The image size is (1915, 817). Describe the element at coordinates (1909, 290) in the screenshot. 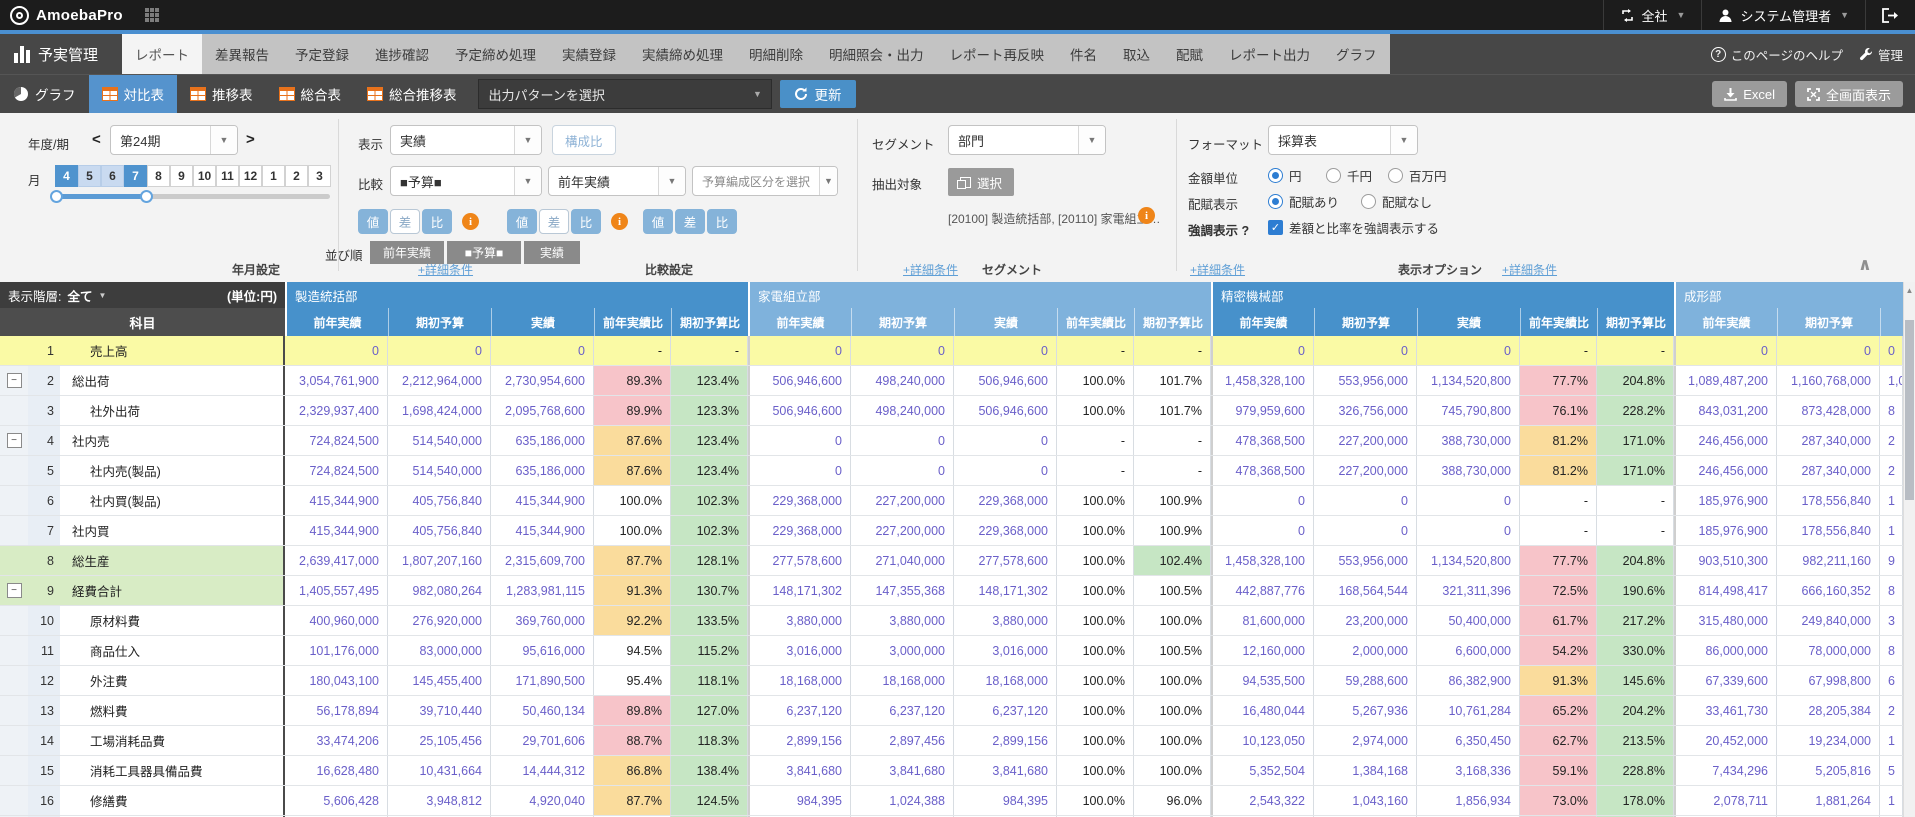

I see `scroll-up-icon: ▲` at that location.